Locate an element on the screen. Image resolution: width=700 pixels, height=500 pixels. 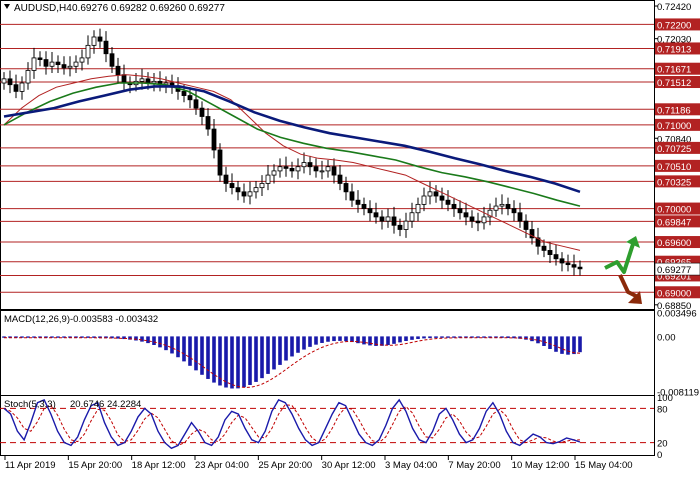
level-tag: 0.70000 is located at coordinates (677, 209).